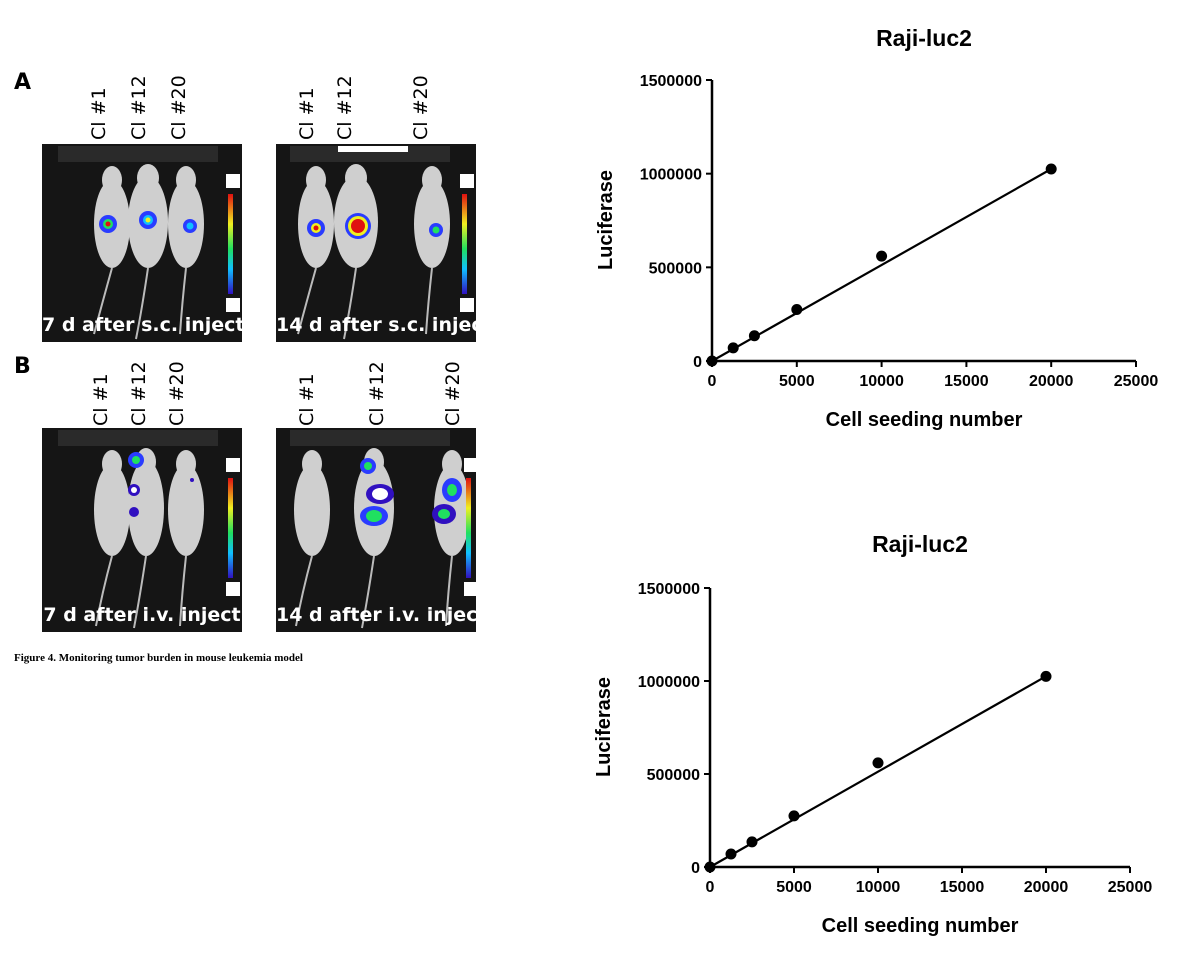  Describe the element at coordinates (142, 530) in the screenshot. I see `bioluminescence-image-b1: 7 d after i.v. inject` at that location.